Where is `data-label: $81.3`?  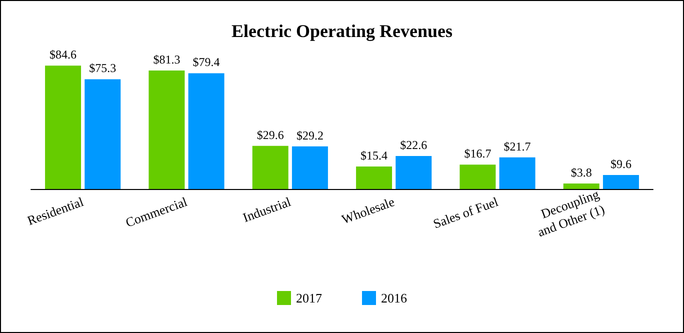
data-label: $81.3 is located at coordinates (166, 59).